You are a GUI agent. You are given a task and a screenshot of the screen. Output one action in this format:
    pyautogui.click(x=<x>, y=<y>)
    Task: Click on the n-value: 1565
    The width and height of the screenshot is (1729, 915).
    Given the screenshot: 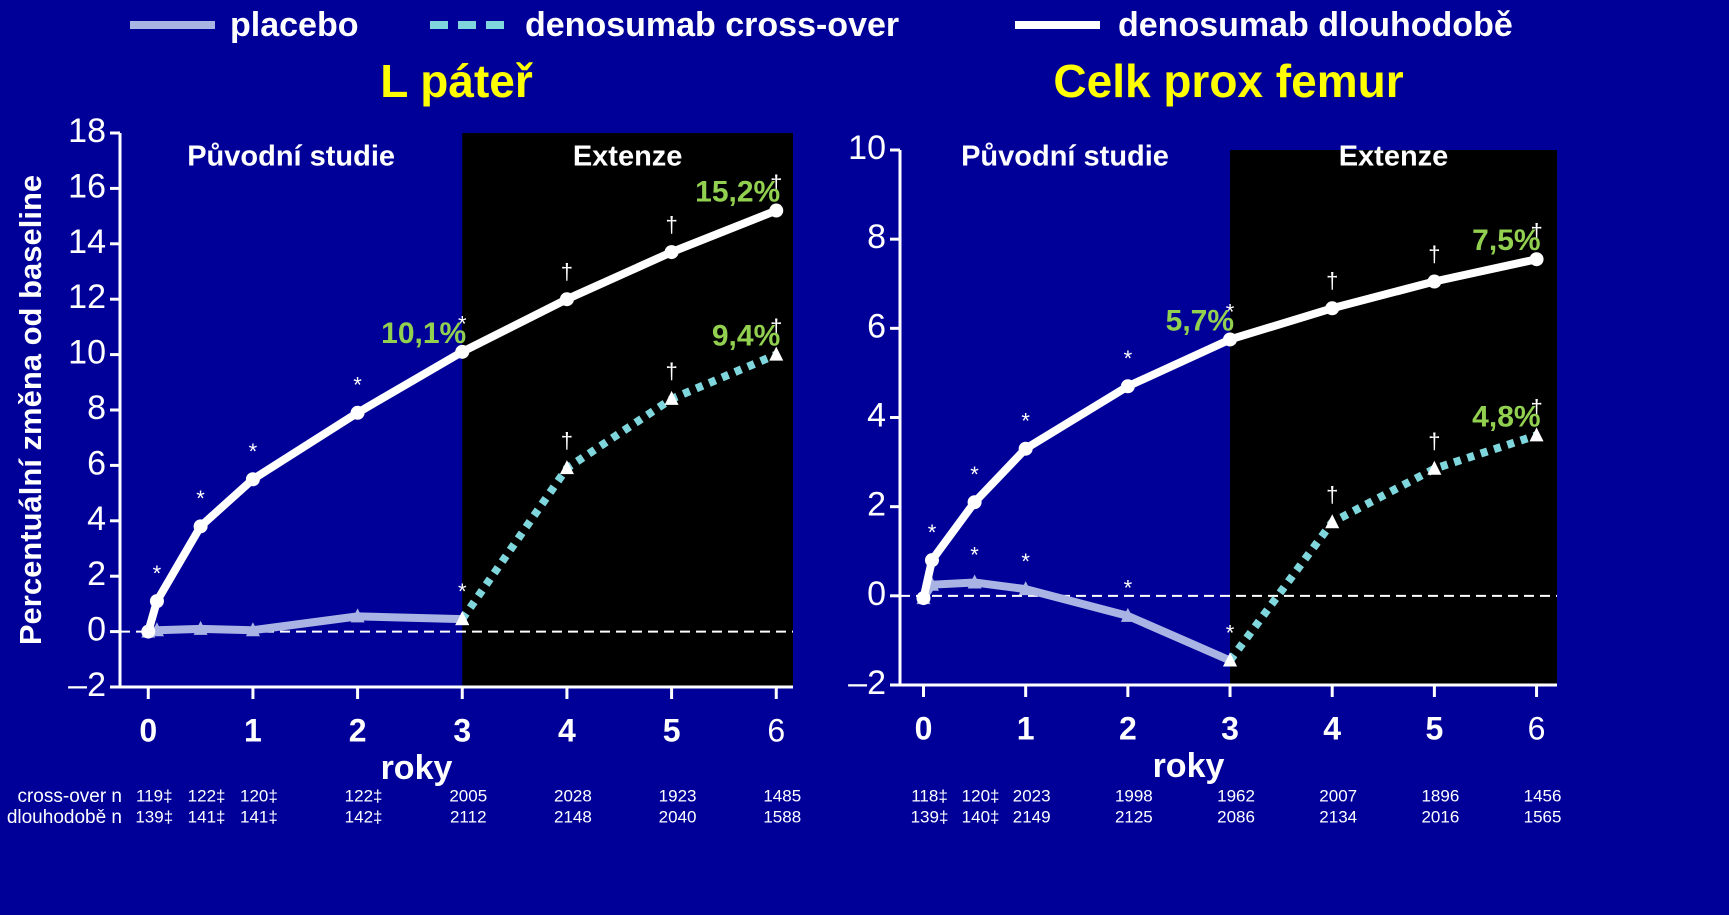 What is the action you would take?
    pyautogui.click(x=1543, y=816)
    